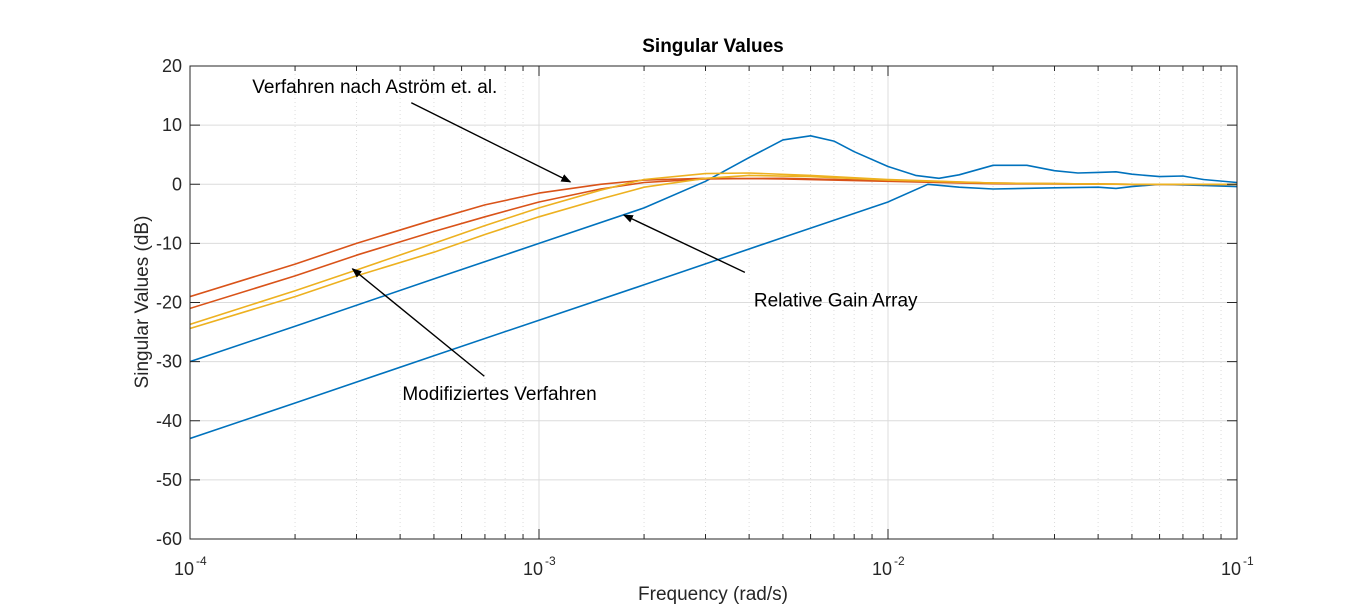 The height and width of the screenshot is (604, 1366). Describe the element at coordinates (899, 561) in the screenshot. I see `x-tick-label-exponent: -2` at that location.